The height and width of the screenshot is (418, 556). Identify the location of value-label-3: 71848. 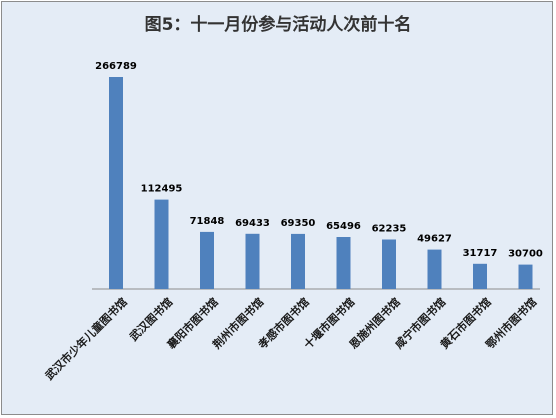
(207, 221).